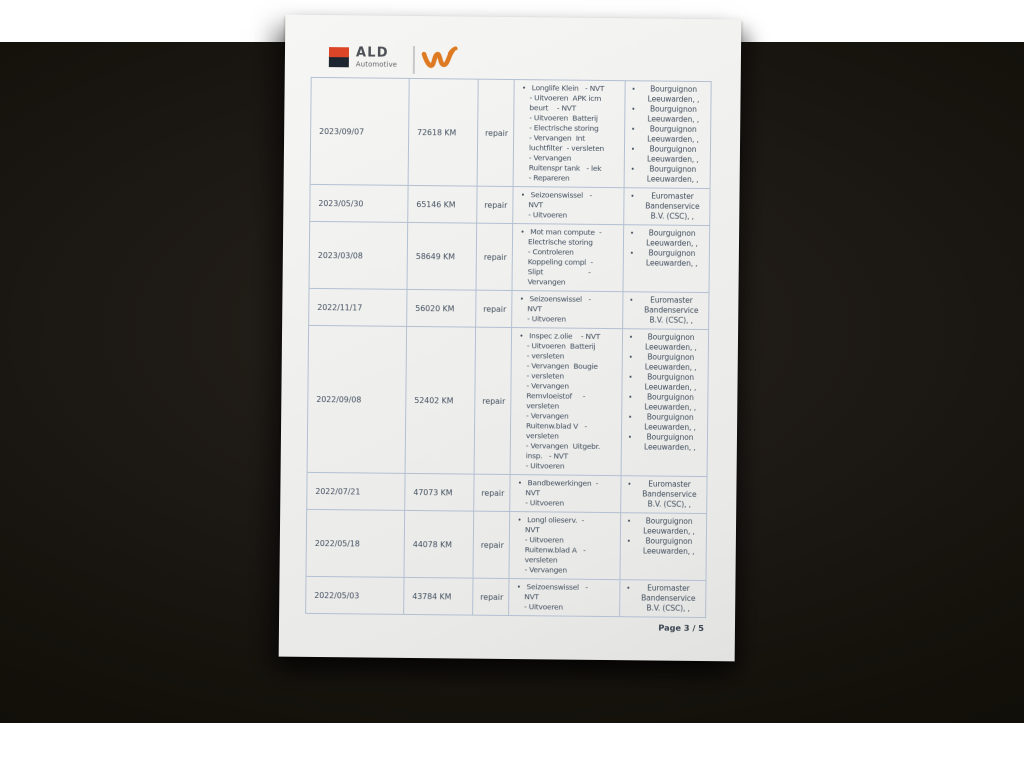  Describe the element at coordinates (442, 256) in the screenshot. I see `km-cell: 58649 KM` at that location.